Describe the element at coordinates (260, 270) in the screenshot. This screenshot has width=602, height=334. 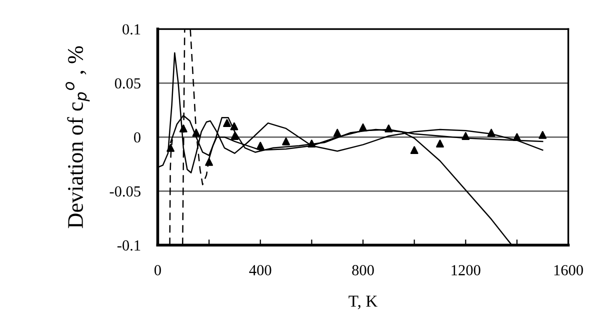
I see `x-tick-label: 400` at that location.